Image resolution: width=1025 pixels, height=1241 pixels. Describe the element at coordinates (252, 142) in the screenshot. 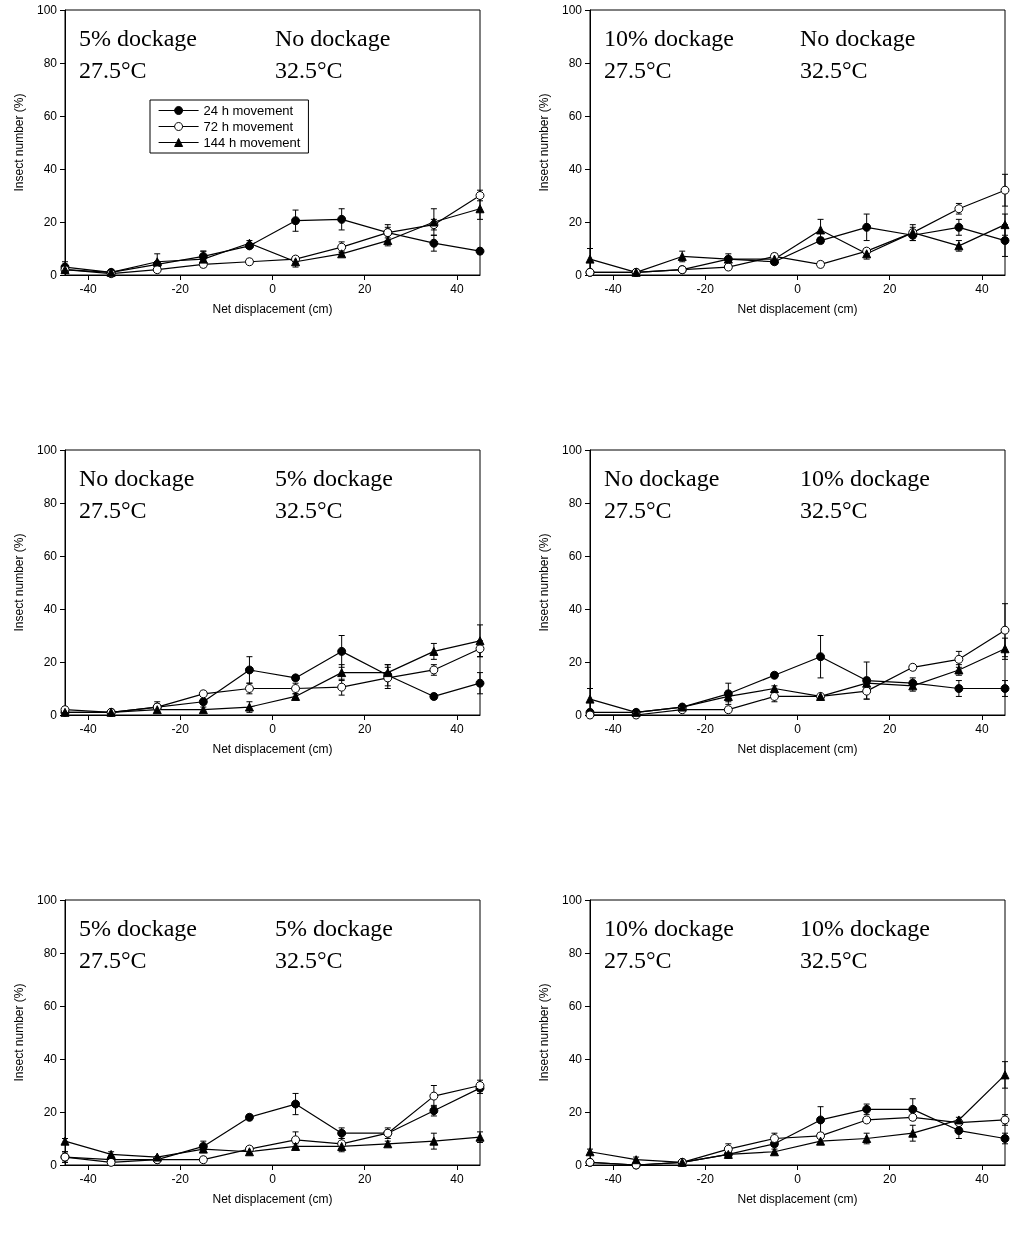

I see `legend-label: 144 h movement` at that location.